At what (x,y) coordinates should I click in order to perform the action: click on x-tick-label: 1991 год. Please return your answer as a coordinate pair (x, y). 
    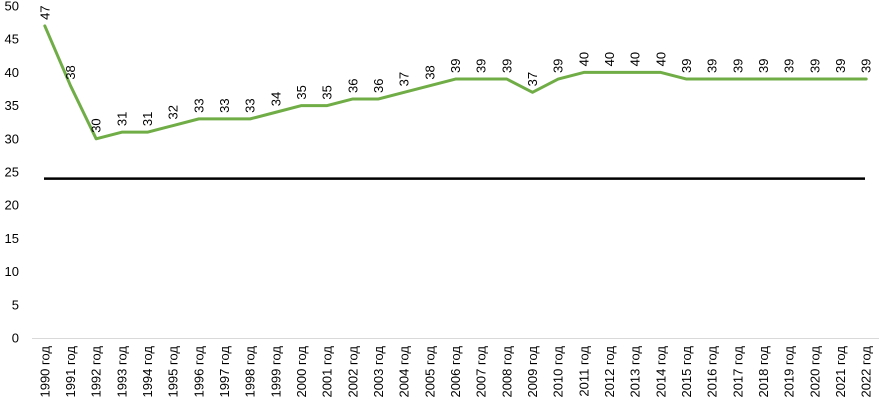
    Looking at the image, I should click on (70, 372).